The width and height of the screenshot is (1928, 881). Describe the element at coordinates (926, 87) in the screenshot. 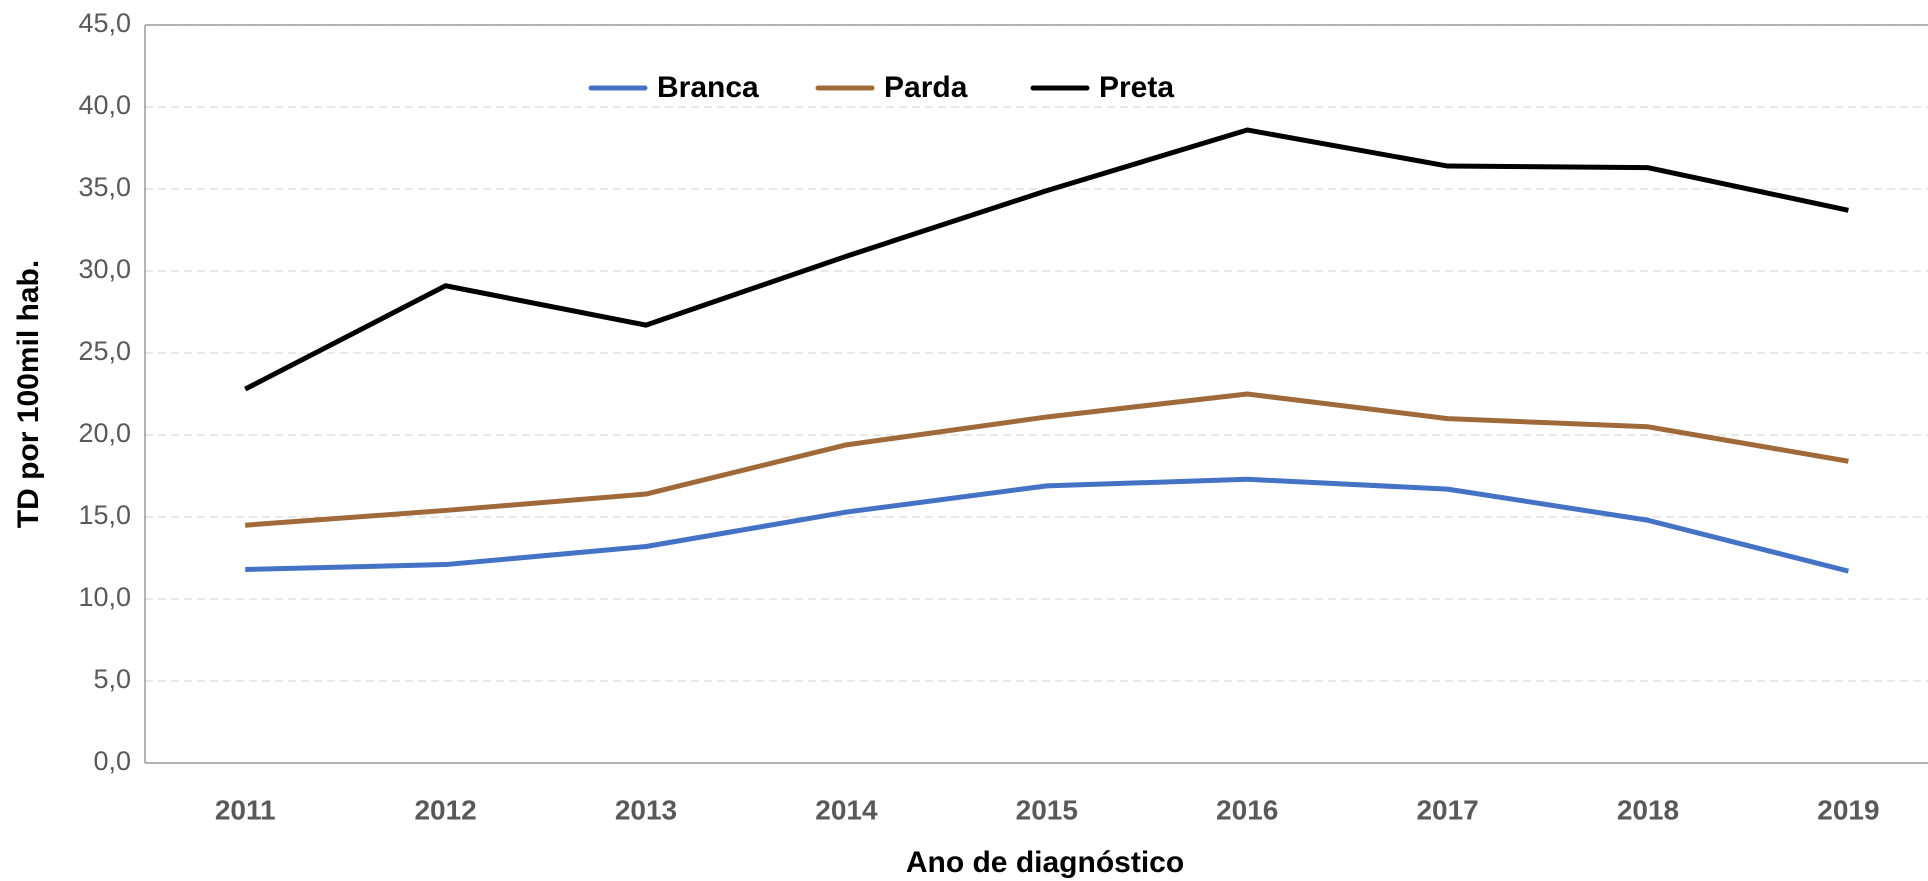

I see `legend-label: Parda` at that location.